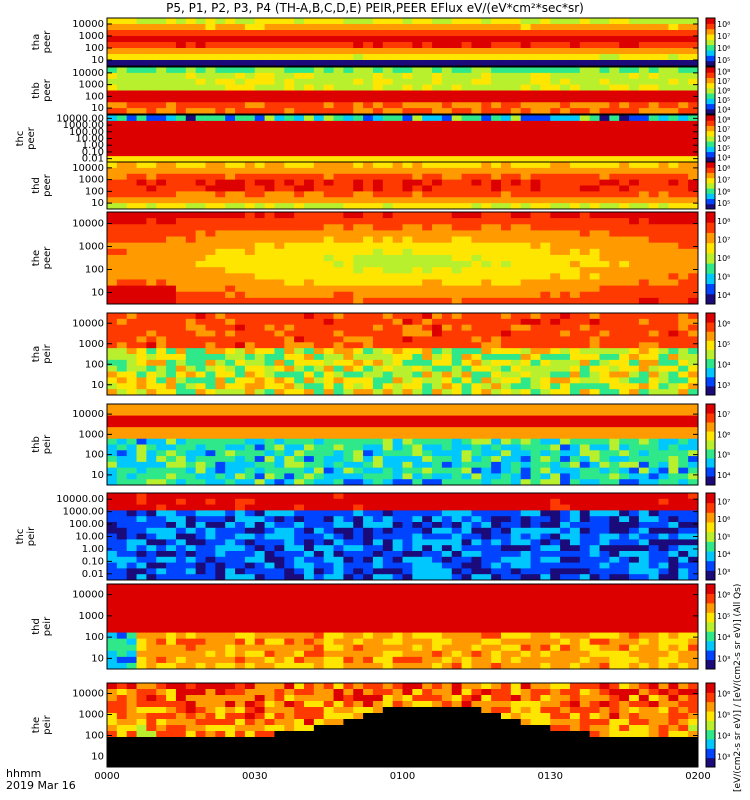  Describe the element at coordinates (710, 481) in the screenshot. I see `colorbar-step` at that location.